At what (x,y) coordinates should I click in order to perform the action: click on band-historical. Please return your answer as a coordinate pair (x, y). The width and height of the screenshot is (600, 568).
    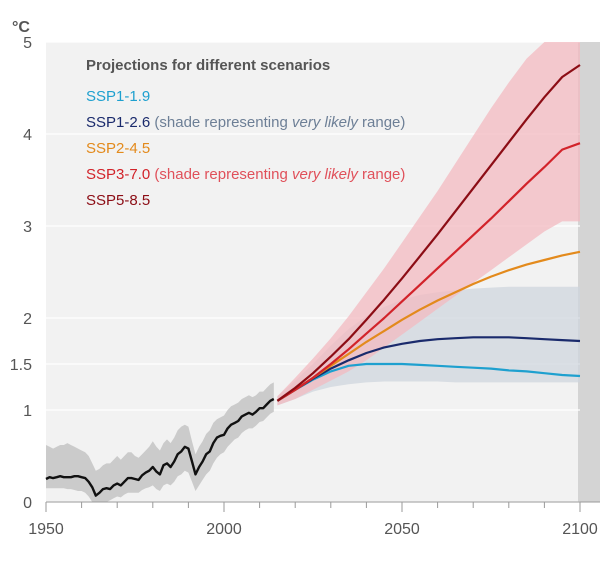
    Looking at the image, I should click on (160, 442).